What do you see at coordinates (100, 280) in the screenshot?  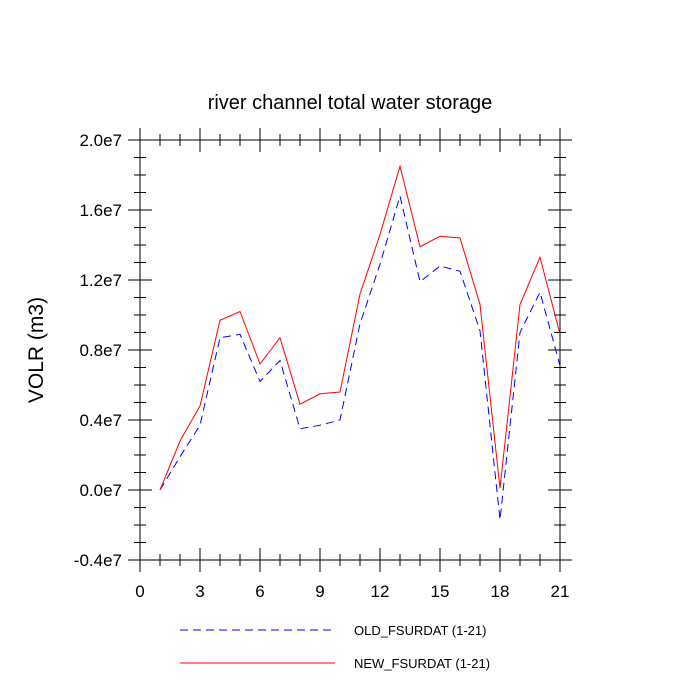 I see `y-tick-label: 1.2e7` at bounding box center [100, 280].